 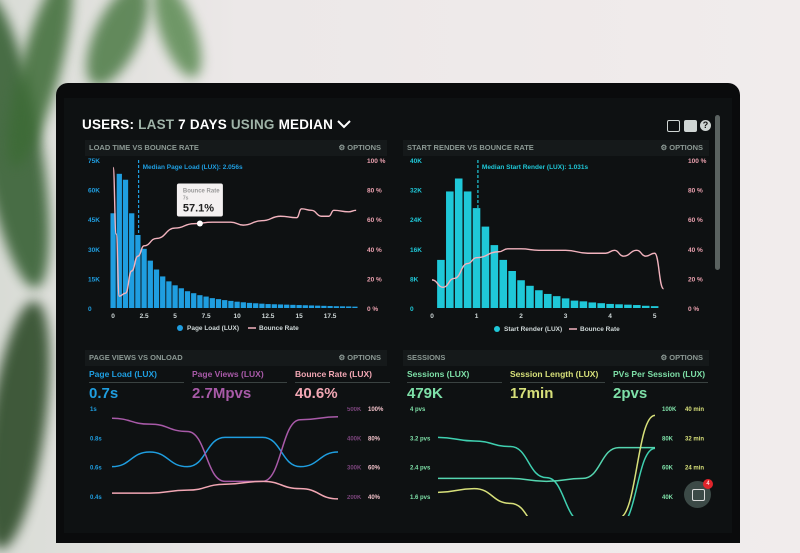 What do you see at coordinates (717, 192) in the screenshot?
I see `scrollbar` at bounding box center [717, 192].